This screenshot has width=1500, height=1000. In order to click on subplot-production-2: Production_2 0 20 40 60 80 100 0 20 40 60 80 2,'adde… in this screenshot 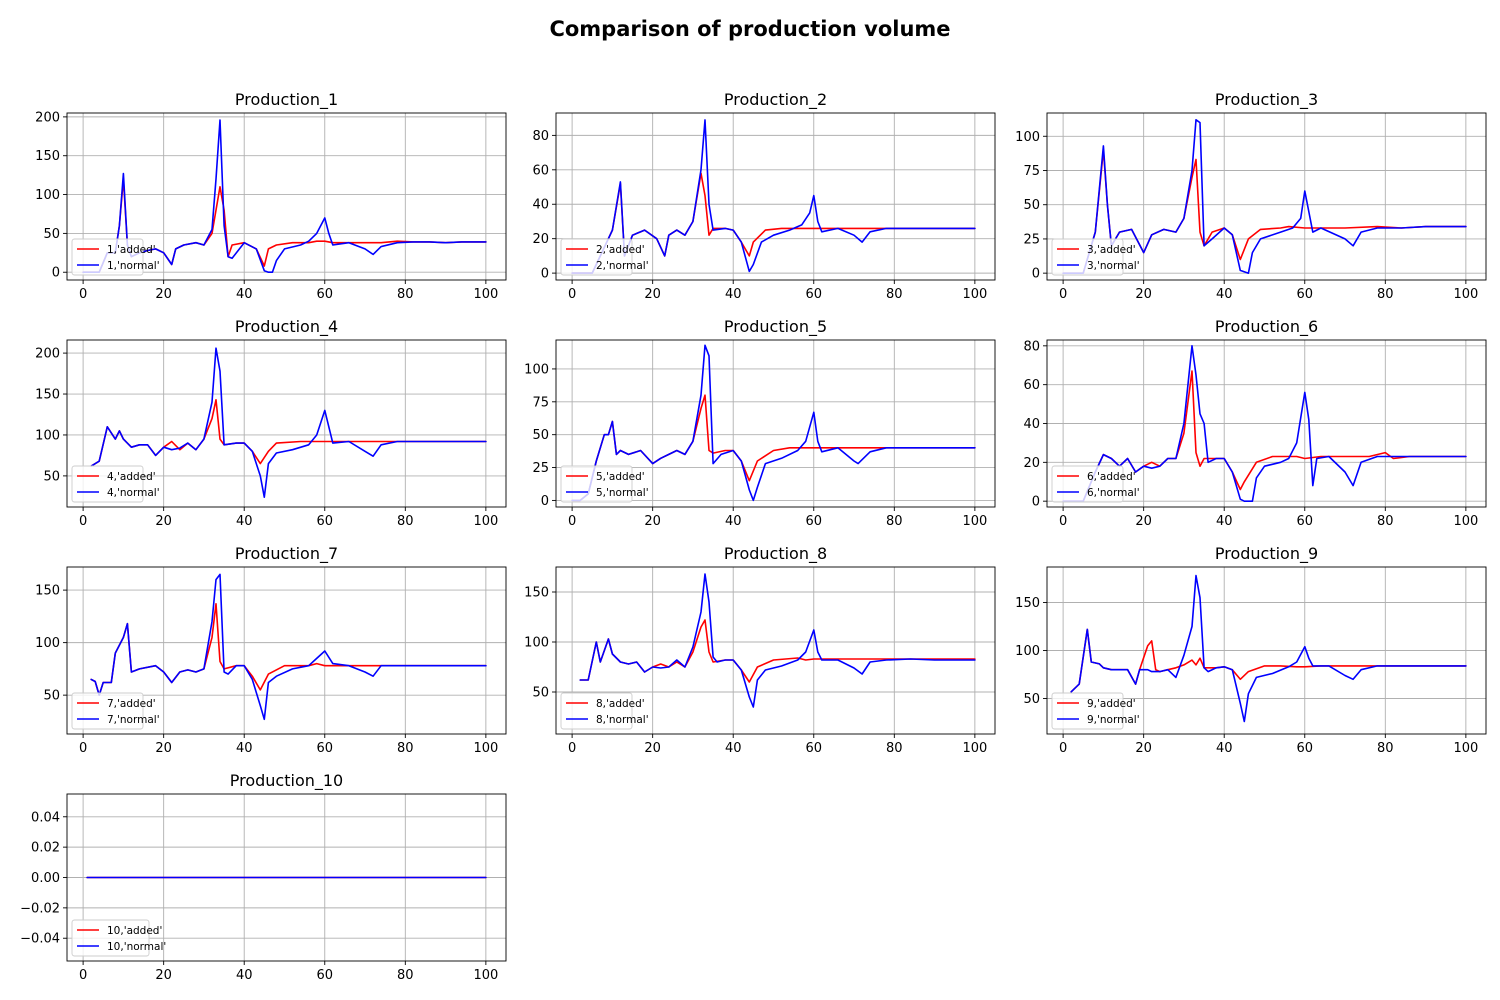, I will do `click(764, 196)`.